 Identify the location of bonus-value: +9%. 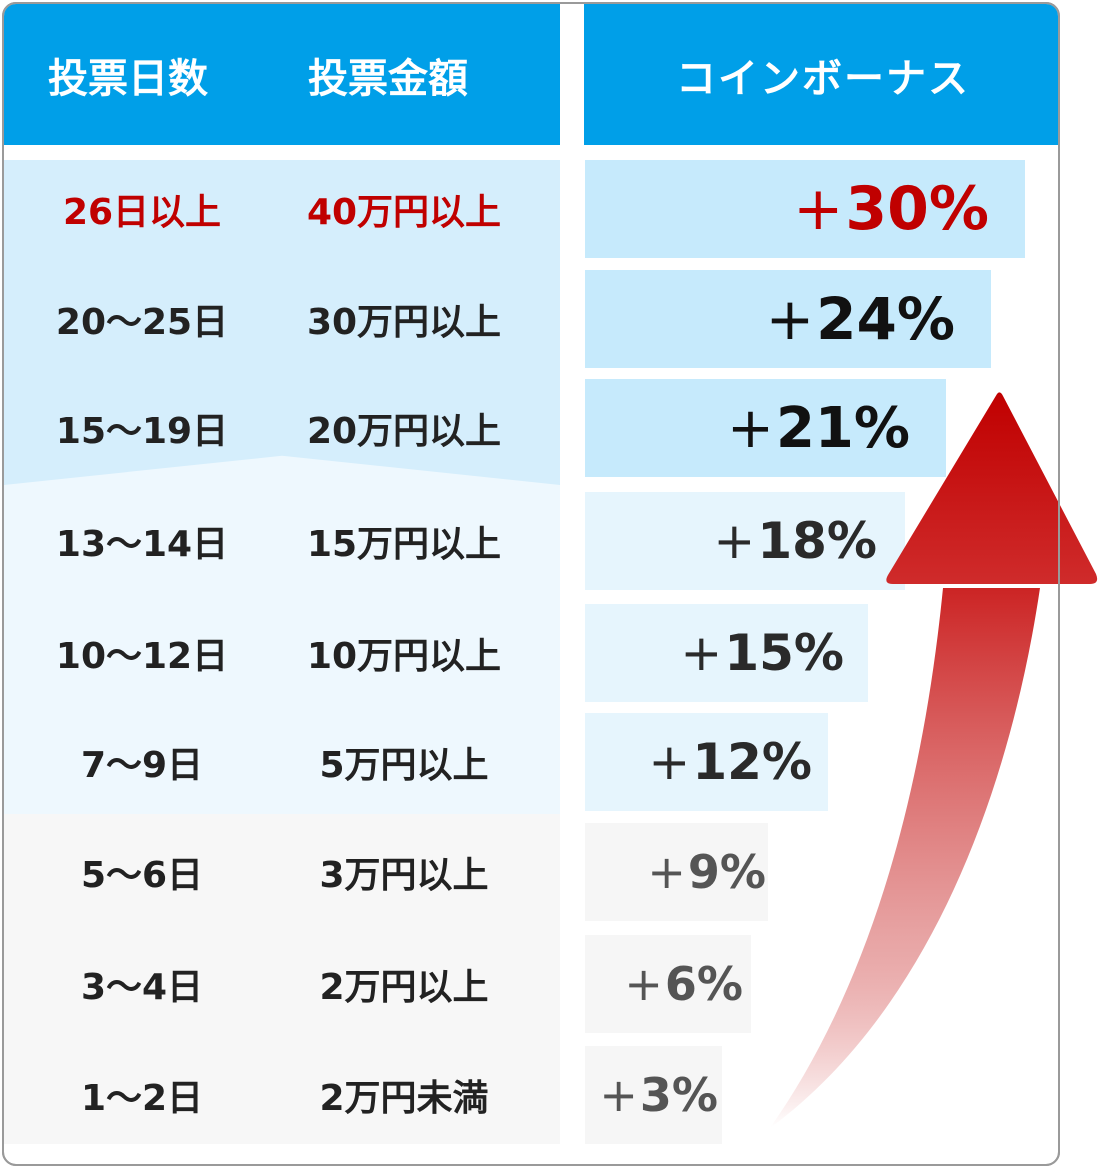
(706, 872).